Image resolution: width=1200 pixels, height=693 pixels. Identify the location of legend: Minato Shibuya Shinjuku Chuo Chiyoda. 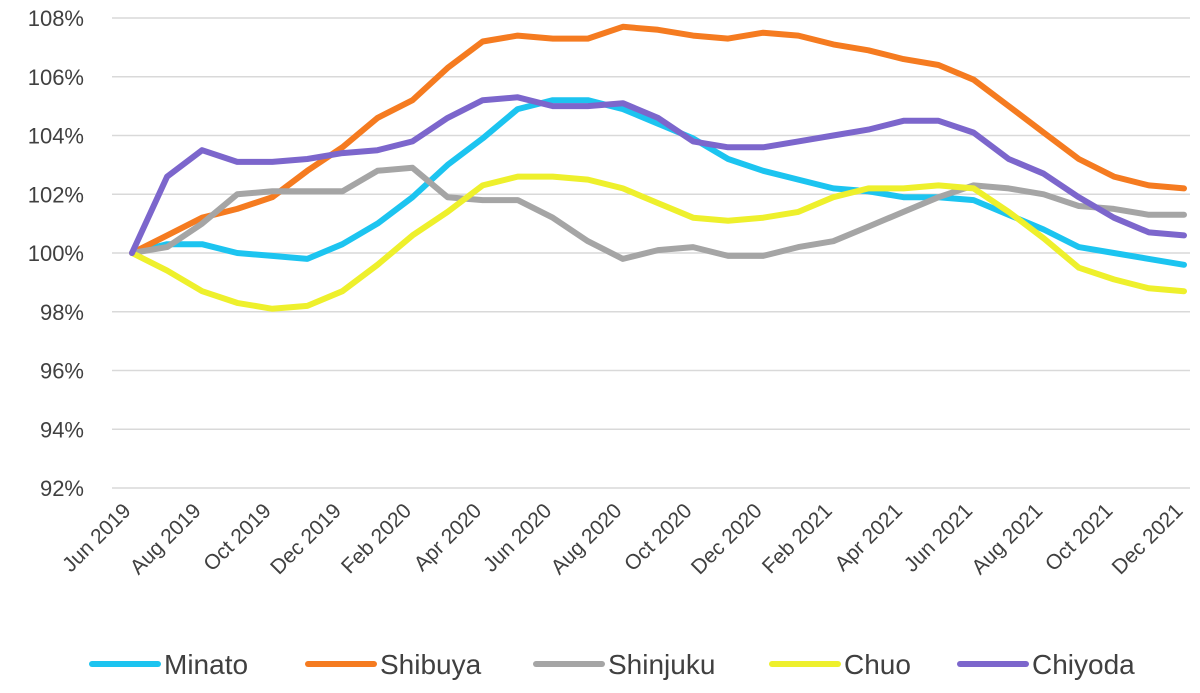
(612, 664).